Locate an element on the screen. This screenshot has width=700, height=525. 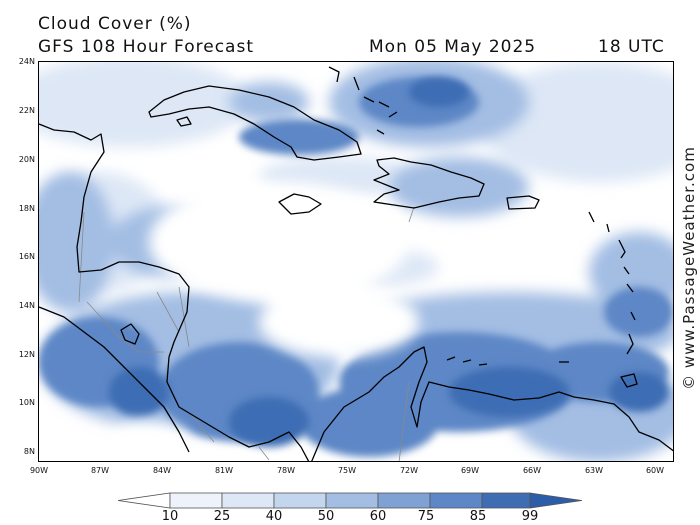
colorbar is located at coordinates (350, 500).